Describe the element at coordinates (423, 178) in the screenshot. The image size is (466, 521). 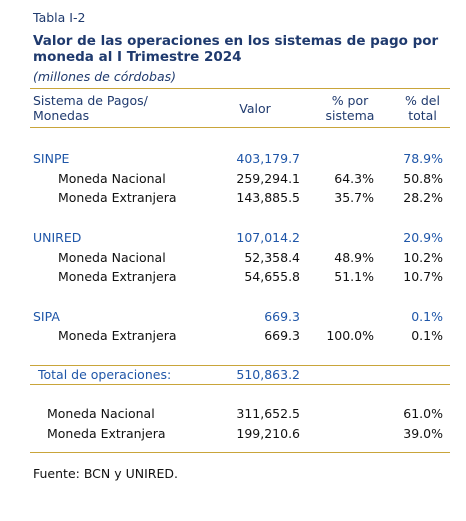
I see `currency-total-share: 50.8%` at that location.